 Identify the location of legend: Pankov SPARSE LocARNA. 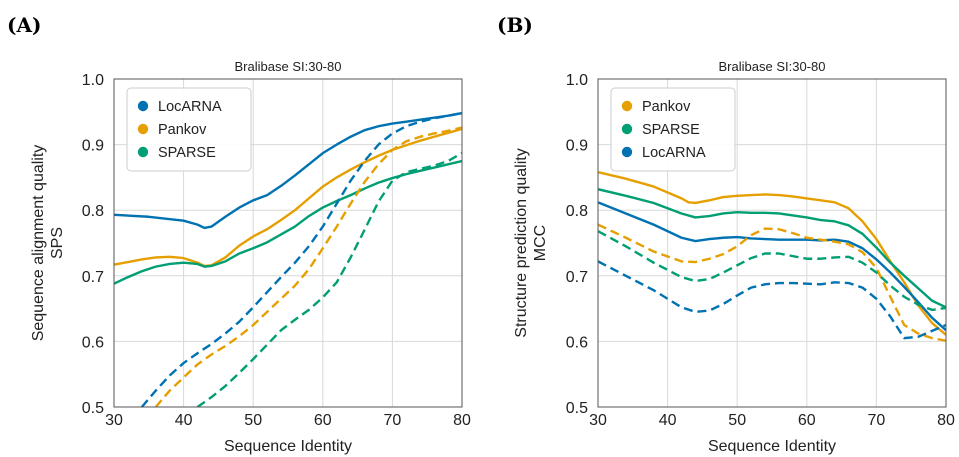
(673, 129).